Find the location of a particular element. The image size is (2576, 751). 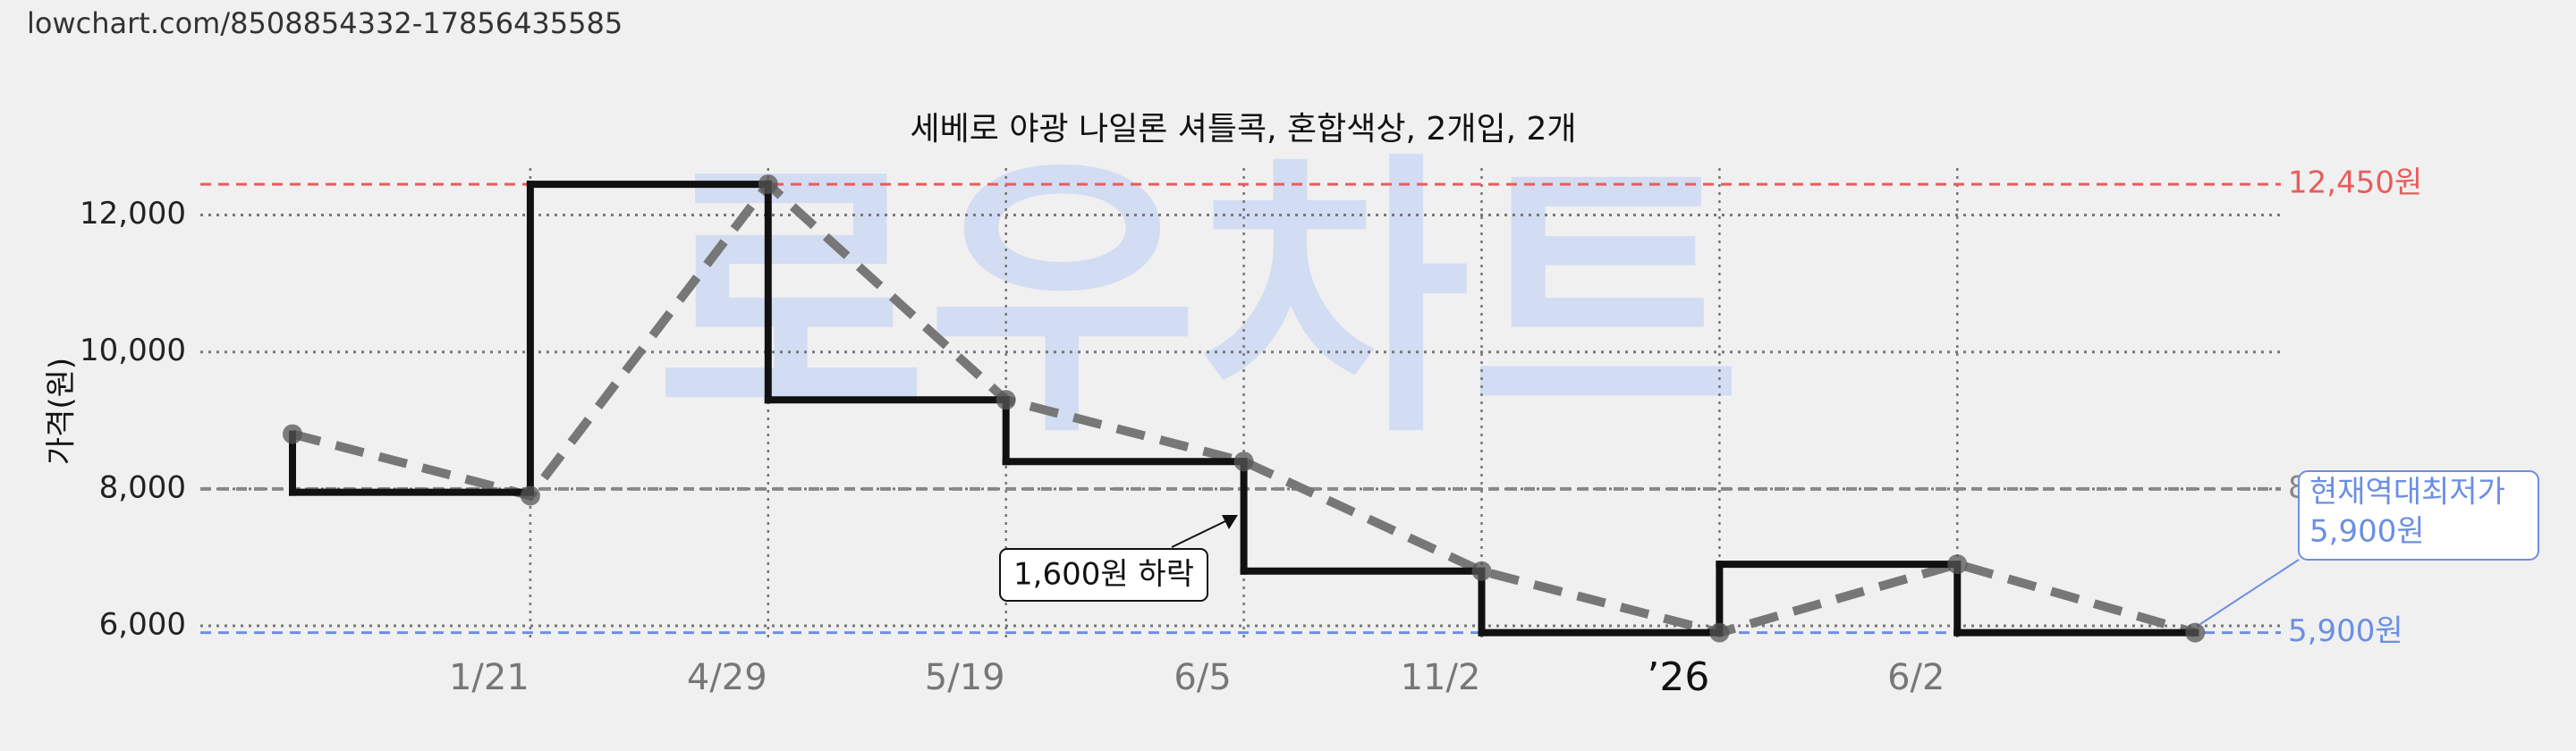

callout-text: 현재역대최저가 is located at coordinates (2407, 493).